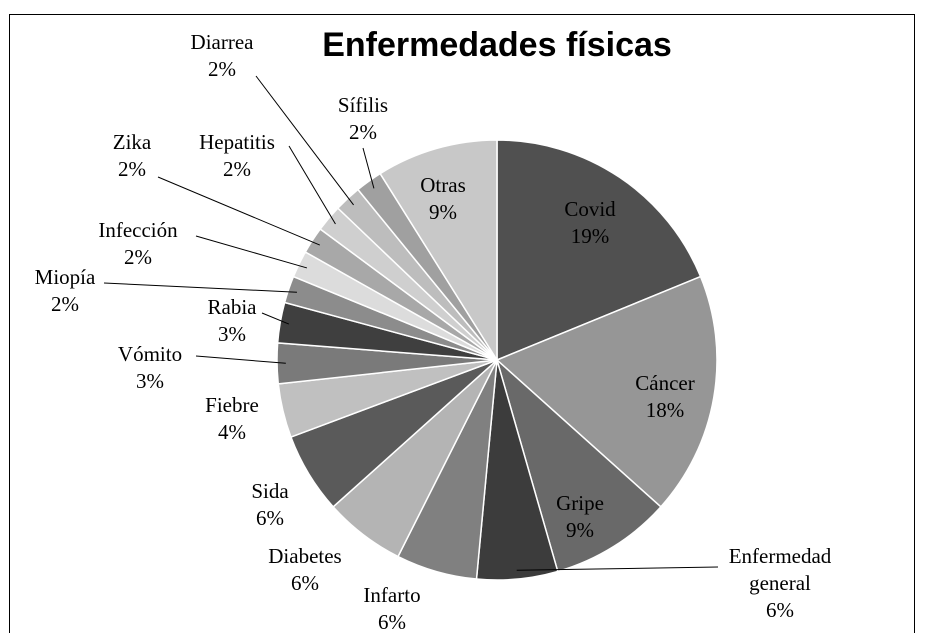  I want to click on chart-title: Enfermedades físicas, so click(497, 45).